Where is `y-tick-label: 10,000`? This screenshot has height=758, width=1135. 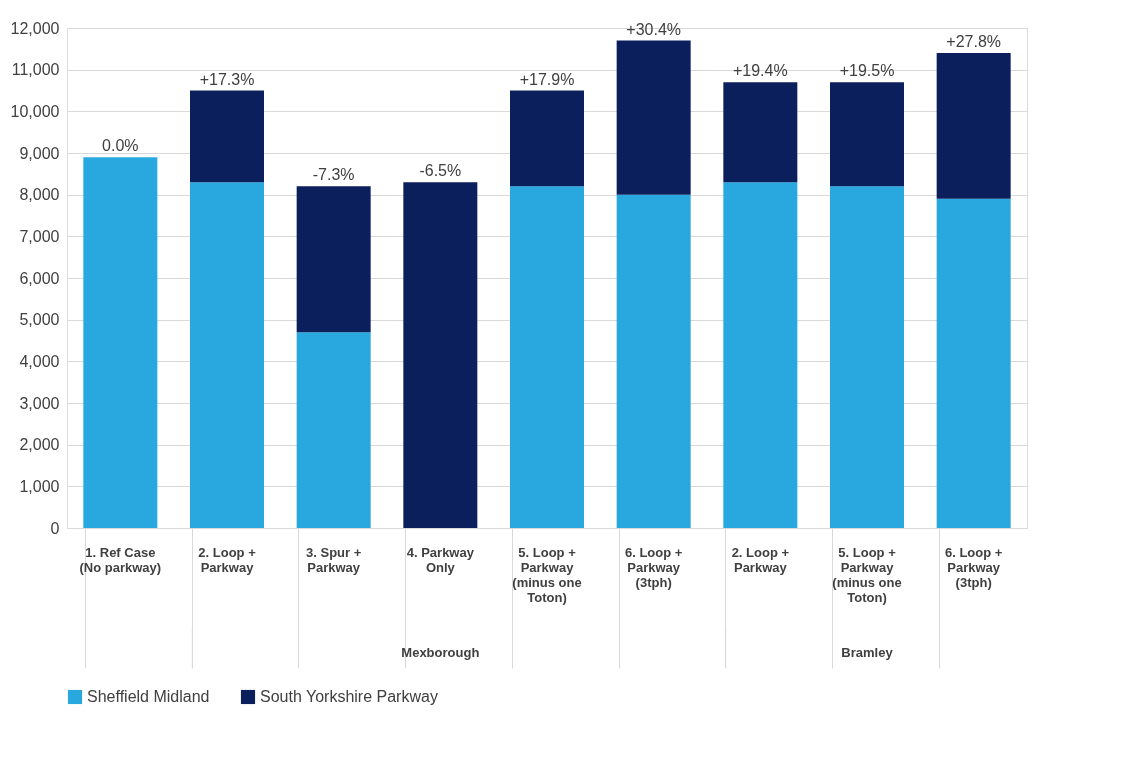 y-tick-label: 10,000 is located at coordinates (35, 111).